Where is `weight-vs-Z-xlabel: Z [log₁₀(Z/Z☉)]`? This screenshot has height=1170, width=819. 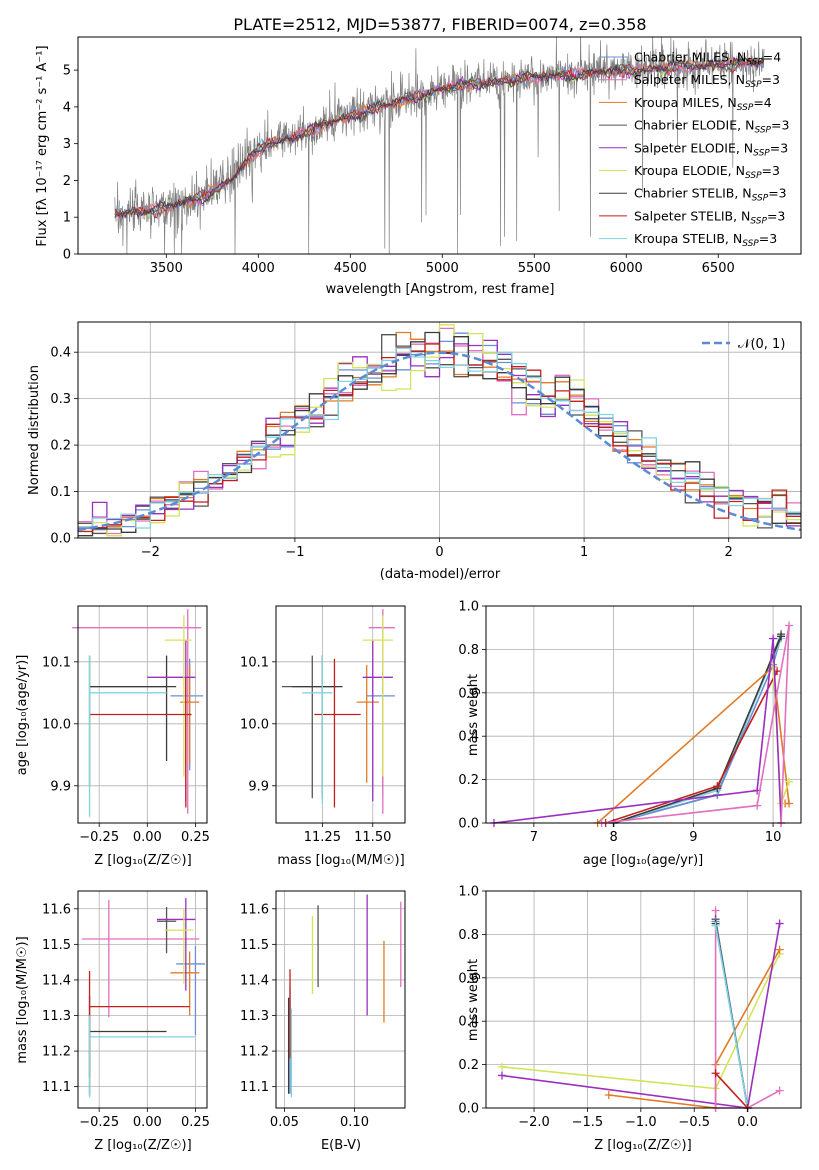
weight-vs-Z-xlabel: Z [log₁₀(Z/Z☉)] is located at coordinates (642, 1145).